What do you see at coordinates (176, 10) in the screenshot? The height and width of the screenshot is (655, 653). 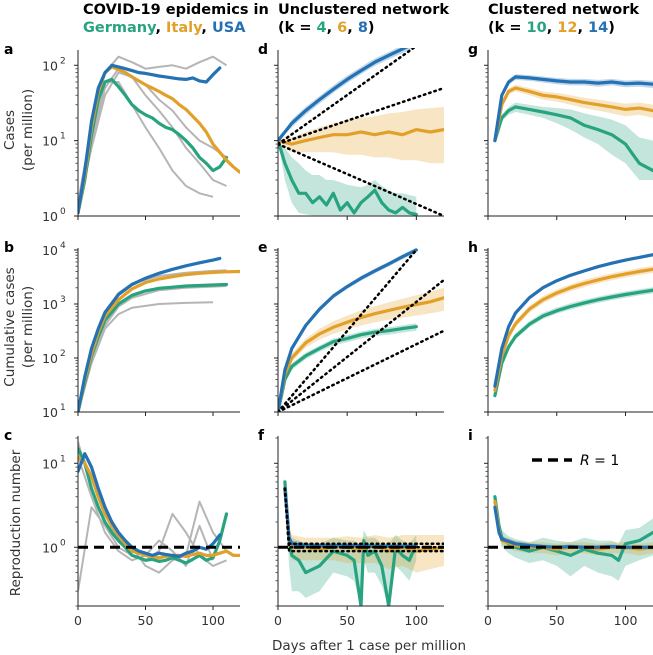 I see `header-col1-title: COVID-19 epidemics in` at bounding box center [176, 10].